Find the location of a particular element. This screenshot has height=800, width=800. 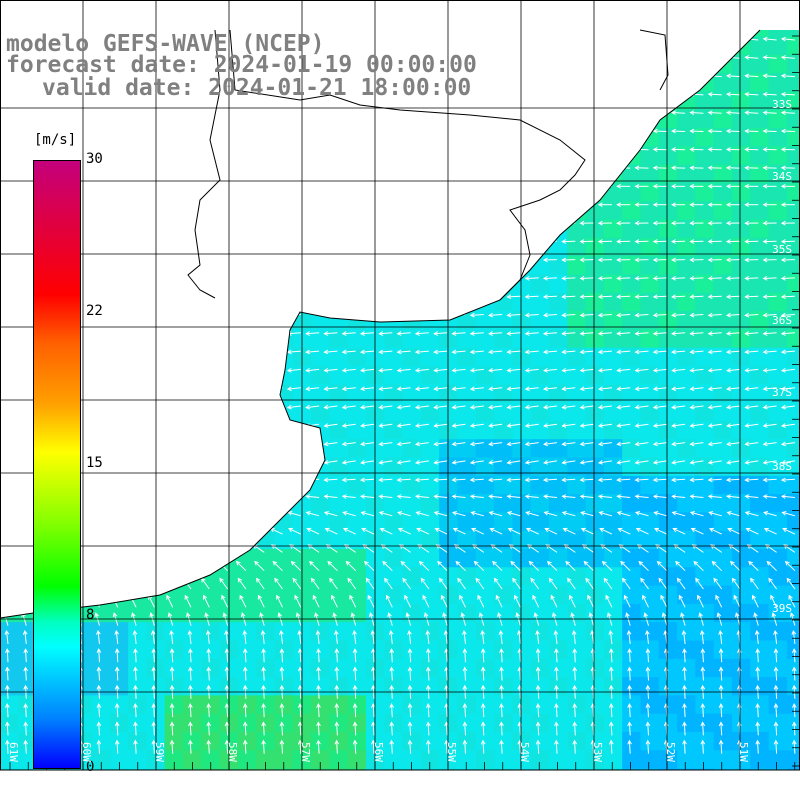

colorbar-unit: [m/s] is located at coordinates (55, 140).